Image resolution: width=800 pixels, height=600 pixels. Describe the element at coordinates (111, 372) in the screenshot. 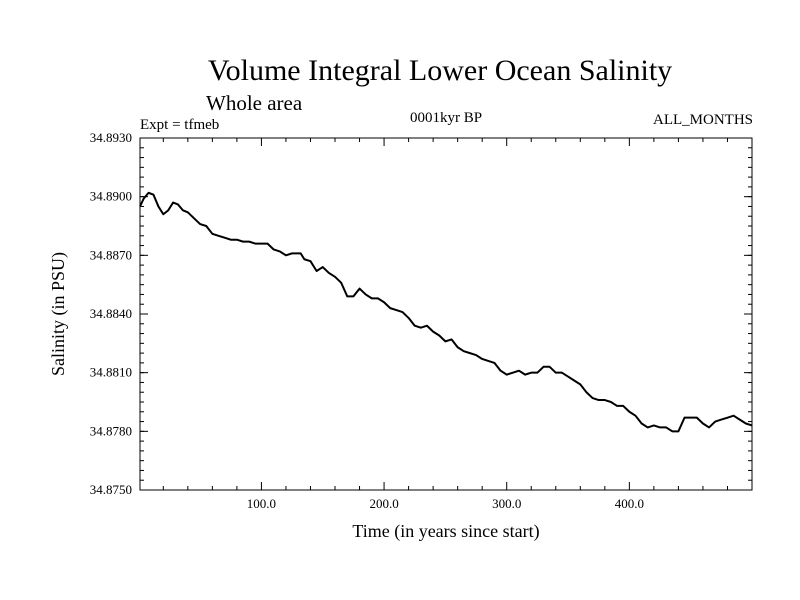

I see `y-tick-label: 34.8810` at that location.